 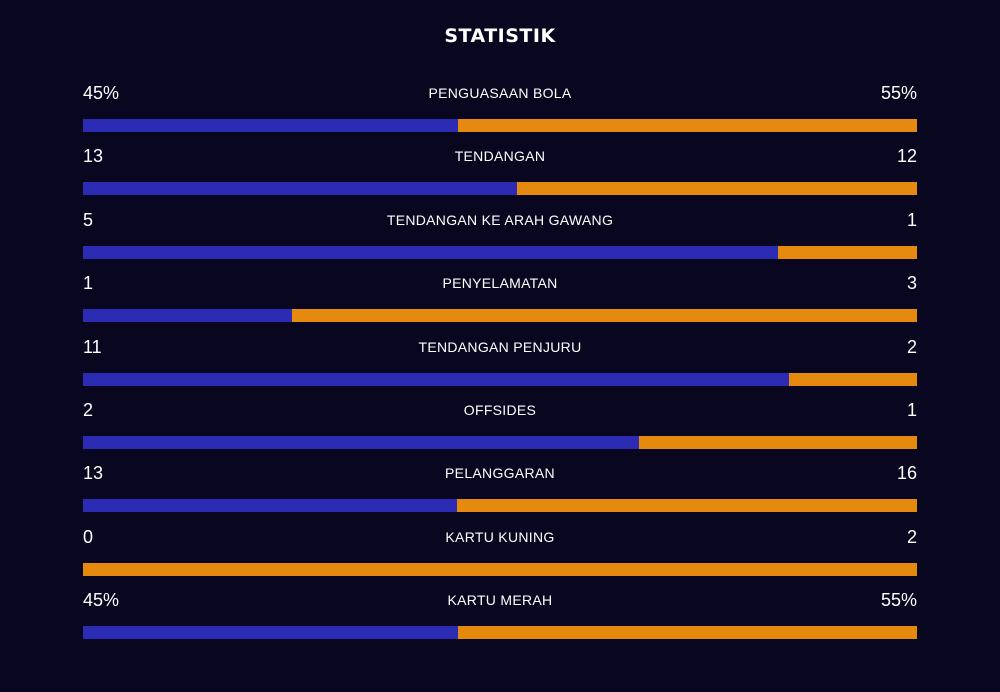 What do you see at coordinates (500, 536) in the screenshot?
I see `stat-label: KARTU KUNING` at bounding box center [500, 536].